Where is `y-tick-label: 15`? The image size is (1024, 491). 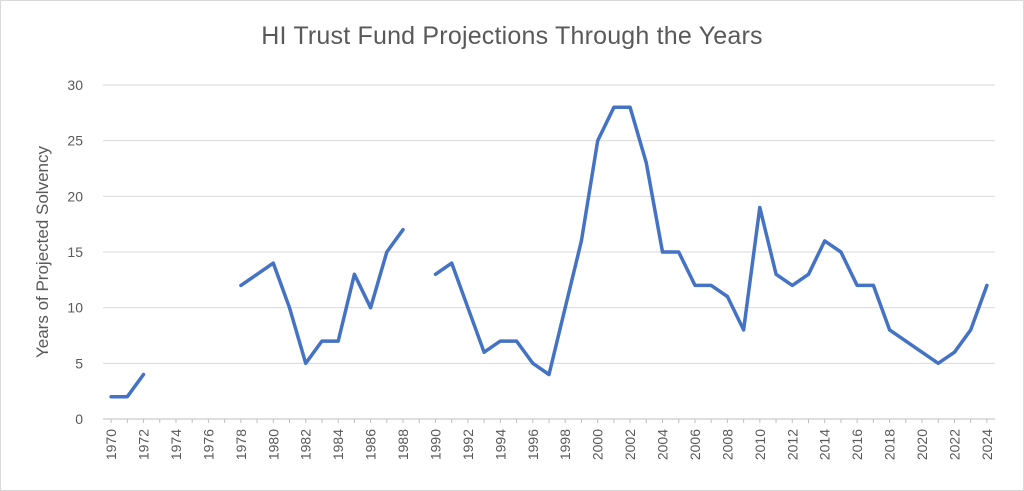
y-tick-label: 15 is located at coordinates (75, 252).